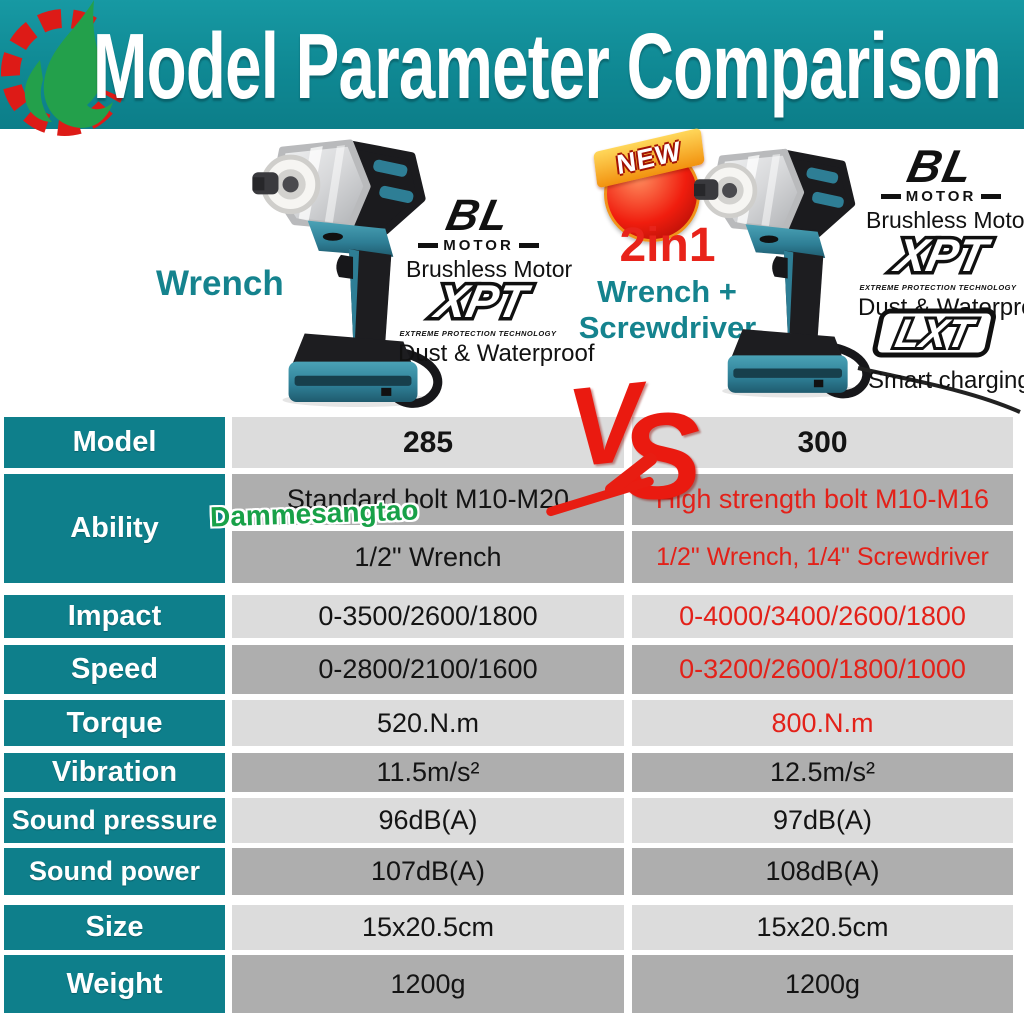 Image resolution: width=1024 pixels, height=1024 pixels. Describe the element at coordinates (428, 820) in the screenshot. I see `sound-pressure-left: 96dB(A)` at that location.